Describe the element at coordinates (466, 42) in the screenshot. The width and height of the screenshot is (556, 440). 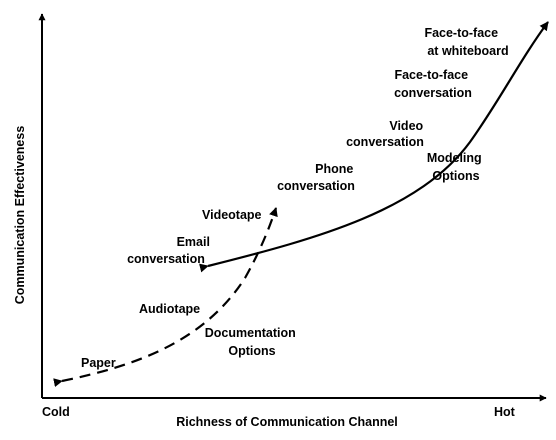
I see `channel-label-whiteboard: Face-to-face at whiteboard` at that location.